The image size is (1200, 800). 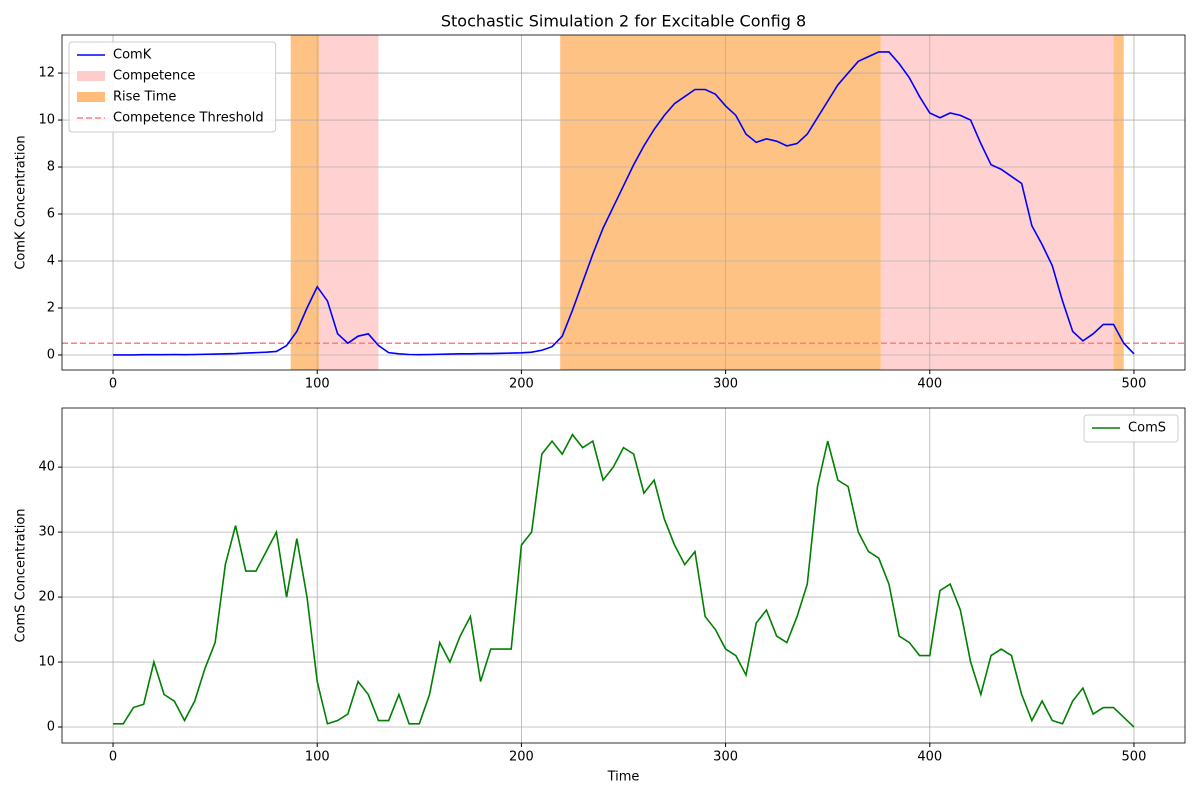 I want to click on y-axis-label: ComS Concentration, so click(x=21, y=575).